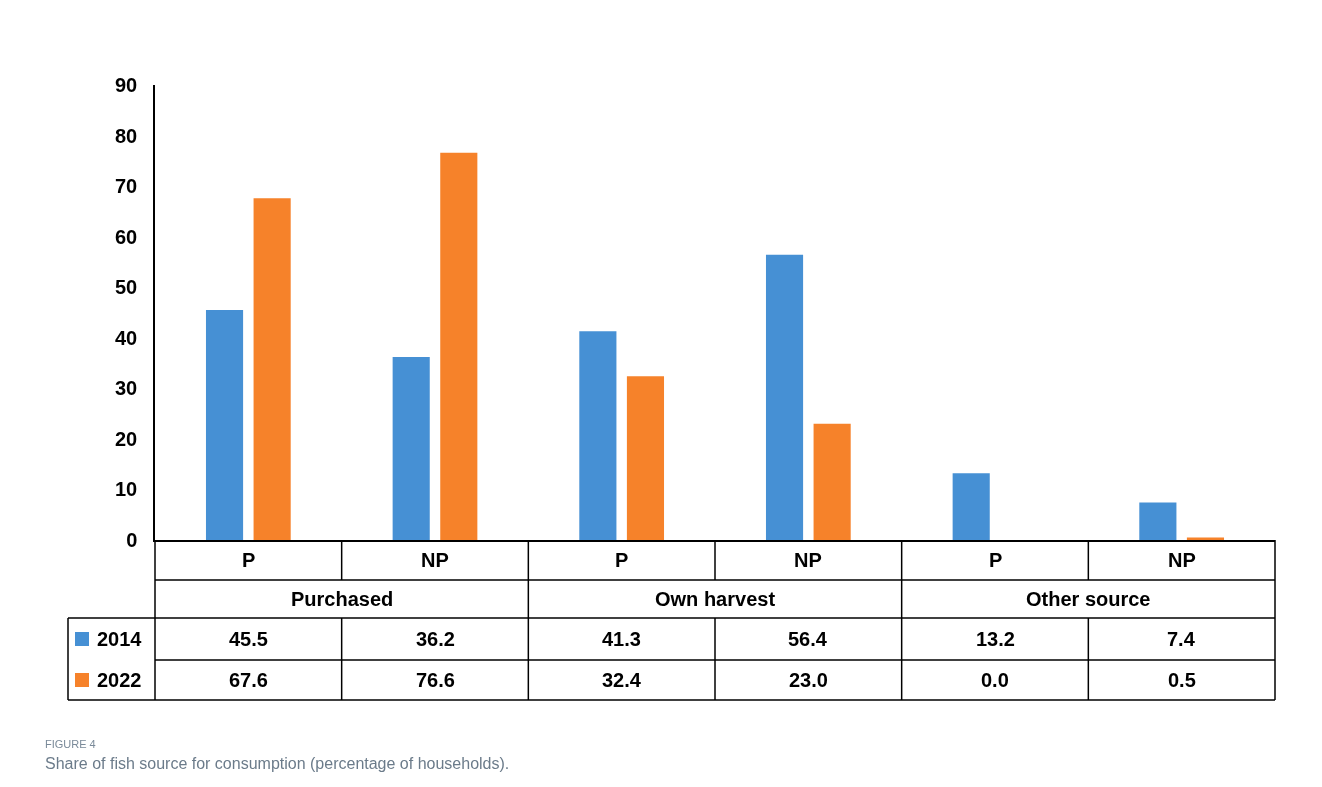 The image size is (1322, 787). I want to click on y-tick-label: 10, so click(126, 489).